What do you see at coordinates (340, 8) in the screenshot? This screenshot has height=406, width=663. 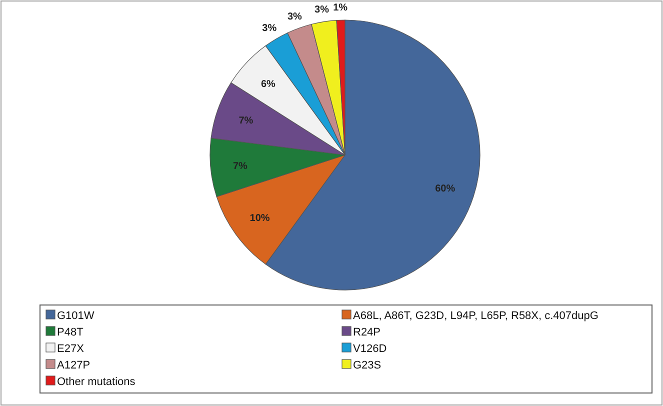 I see `data-label: 1%` at bounding box center [340, 8].